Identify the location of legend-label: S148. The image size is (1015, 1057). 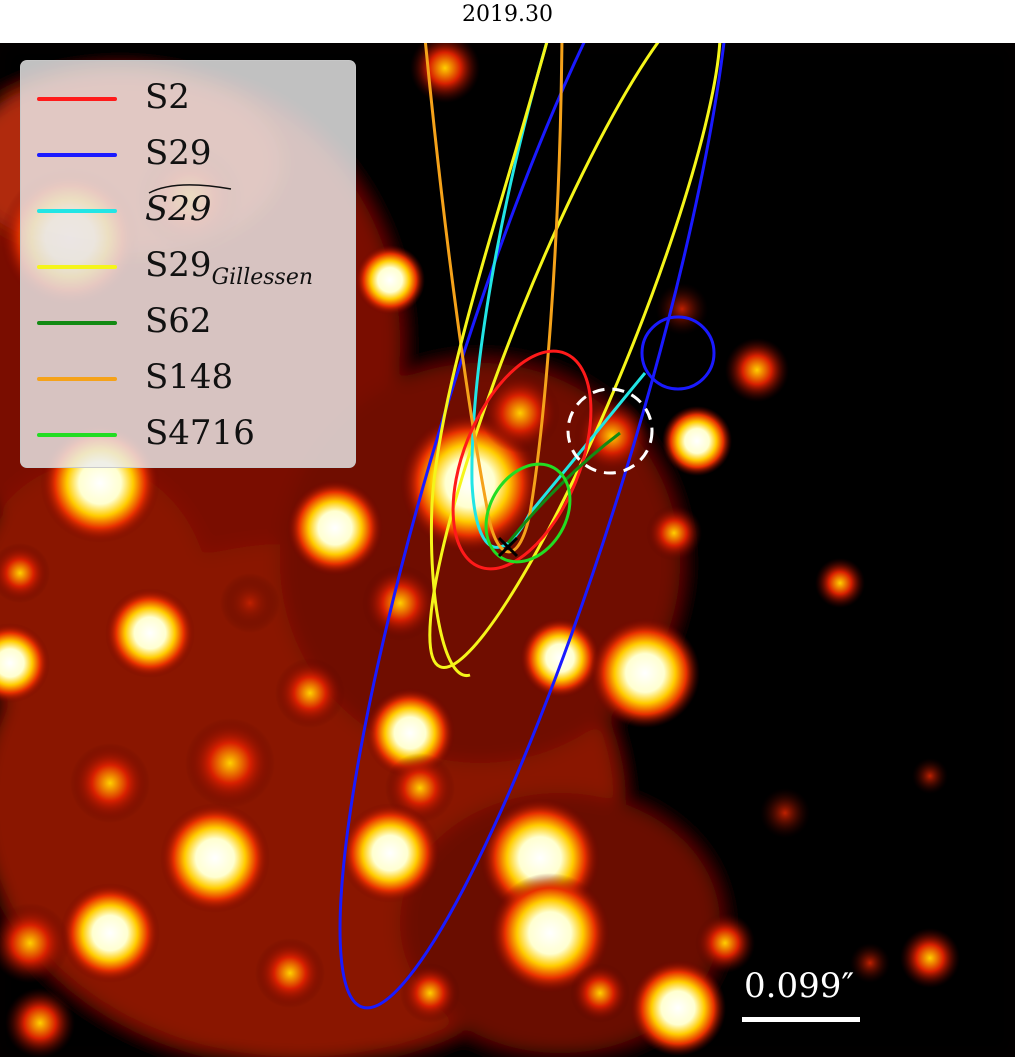
(189, 377).